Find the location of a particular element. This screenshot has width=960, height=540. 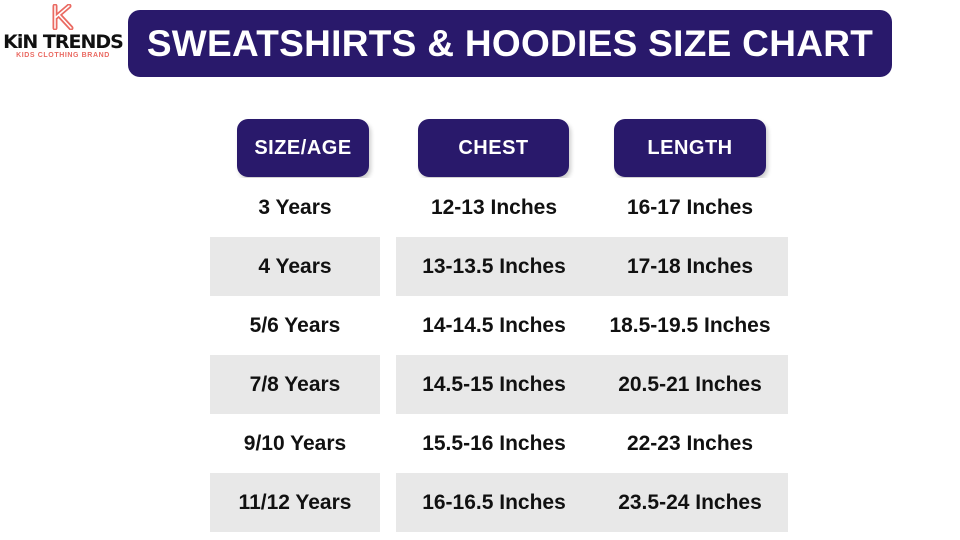

length-cell: 18.5-19.5 Inches is located at coordinates (690, 325).